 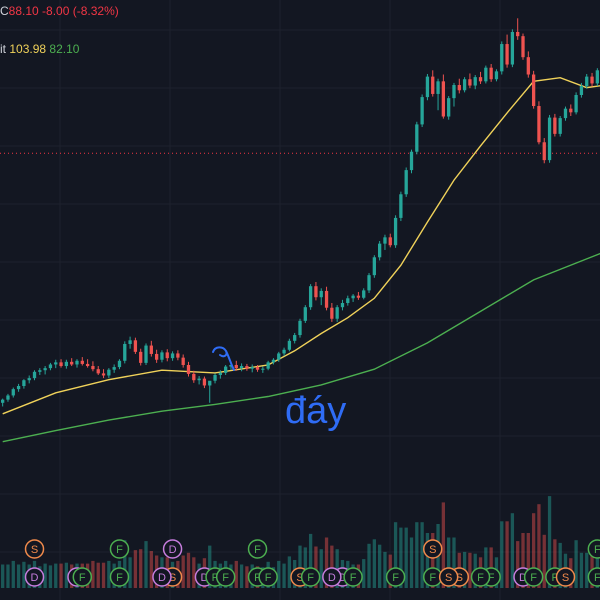 I want to click on ma-value-2: 82.10, so click(x=64, y=49).